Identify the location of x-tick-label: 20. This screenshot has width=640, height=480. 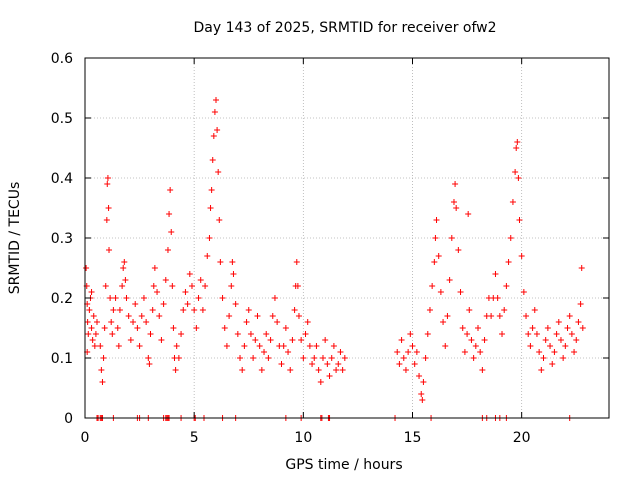
(522, 438).